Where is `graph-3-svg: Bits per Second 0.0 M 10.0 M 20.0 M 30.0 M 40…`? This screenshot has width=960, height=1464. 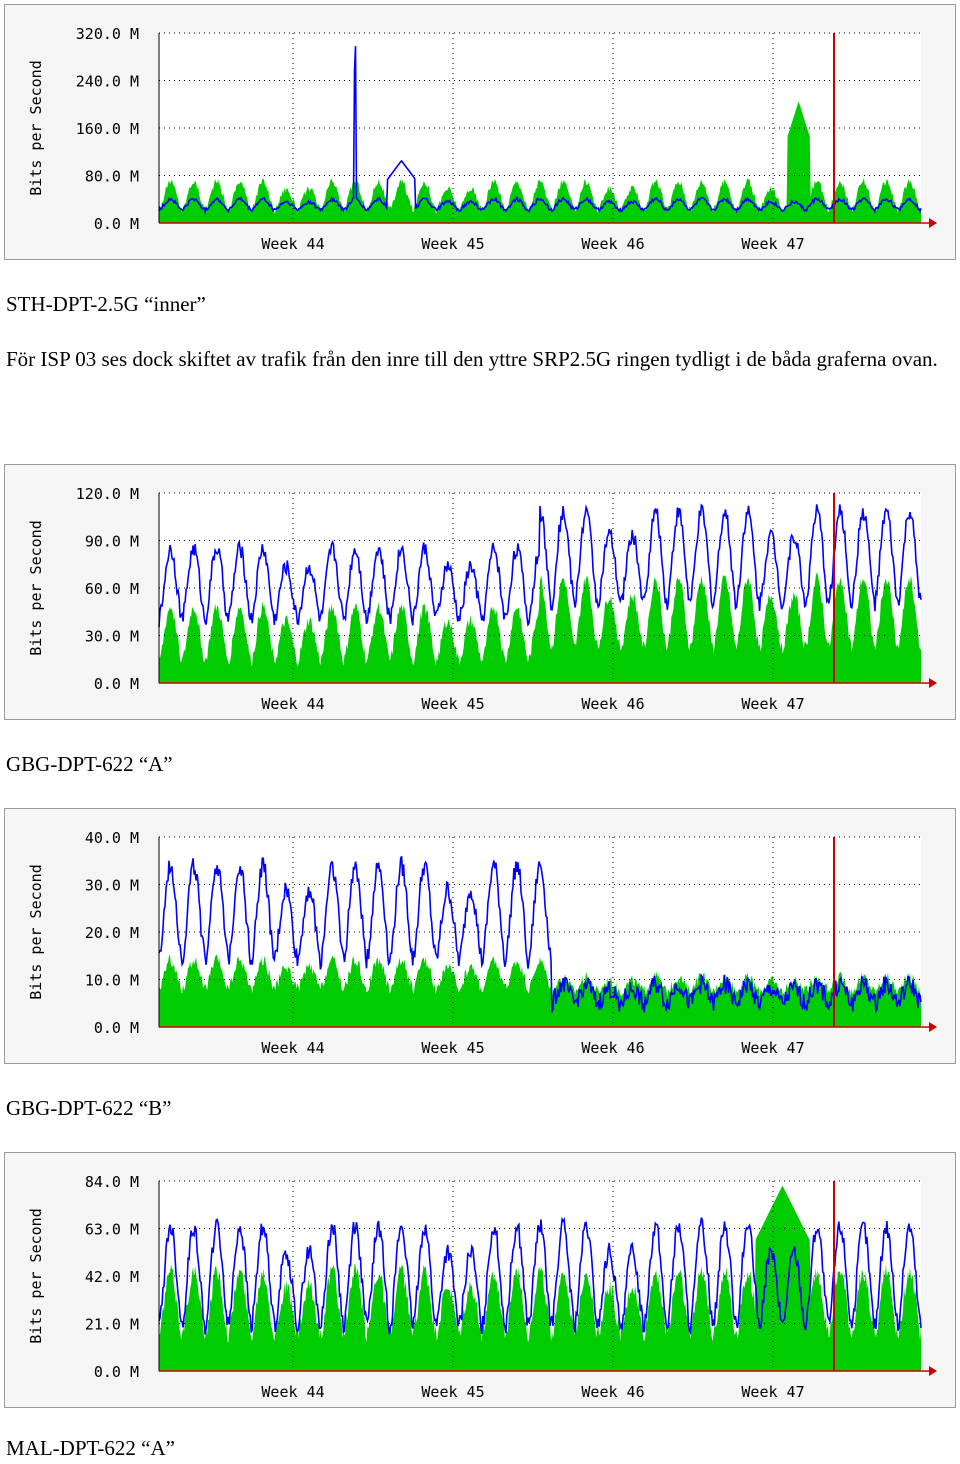 graph-3-svg: Bits per Second 0.0 M 10.0 M 20.0 M 30.0 M 40… is located at coordinates (482, 943).